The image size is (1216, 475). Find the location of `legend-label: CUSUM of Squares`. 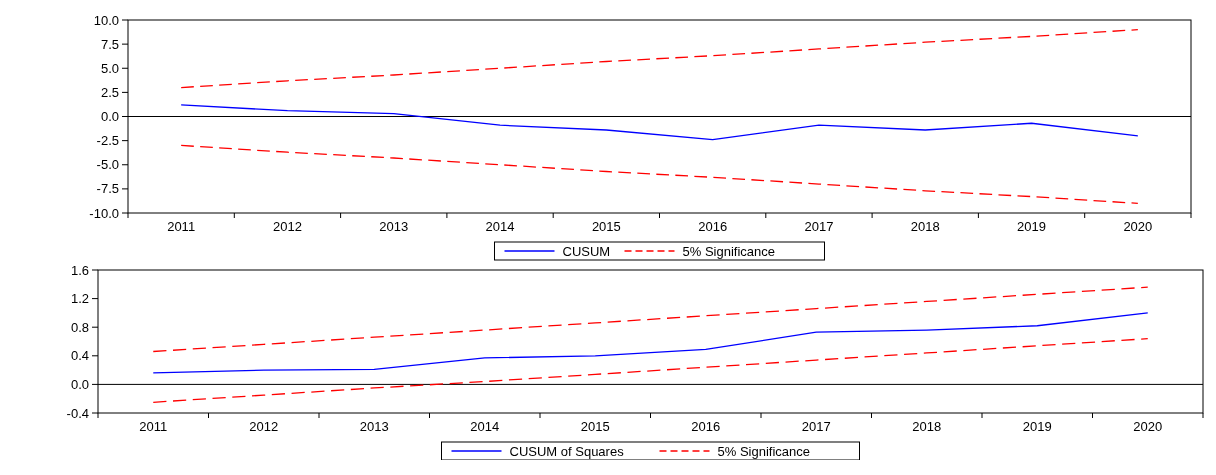

legend-label: CUSUM of Squares is located at coordinates (567, 451).